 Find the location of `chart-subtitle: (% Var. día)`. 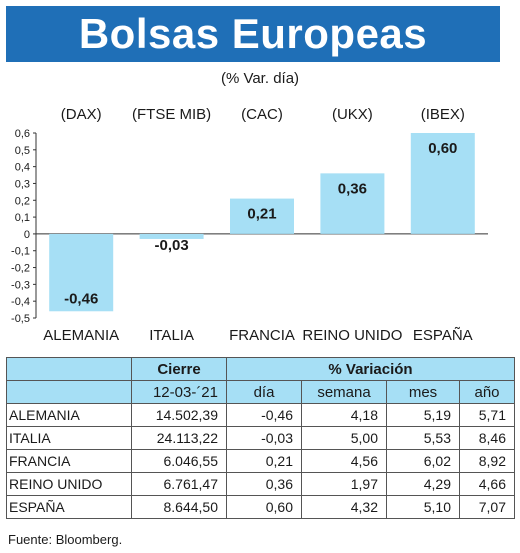

chart-subtitle: (% Var. día) is located at coordinates (260, 78).